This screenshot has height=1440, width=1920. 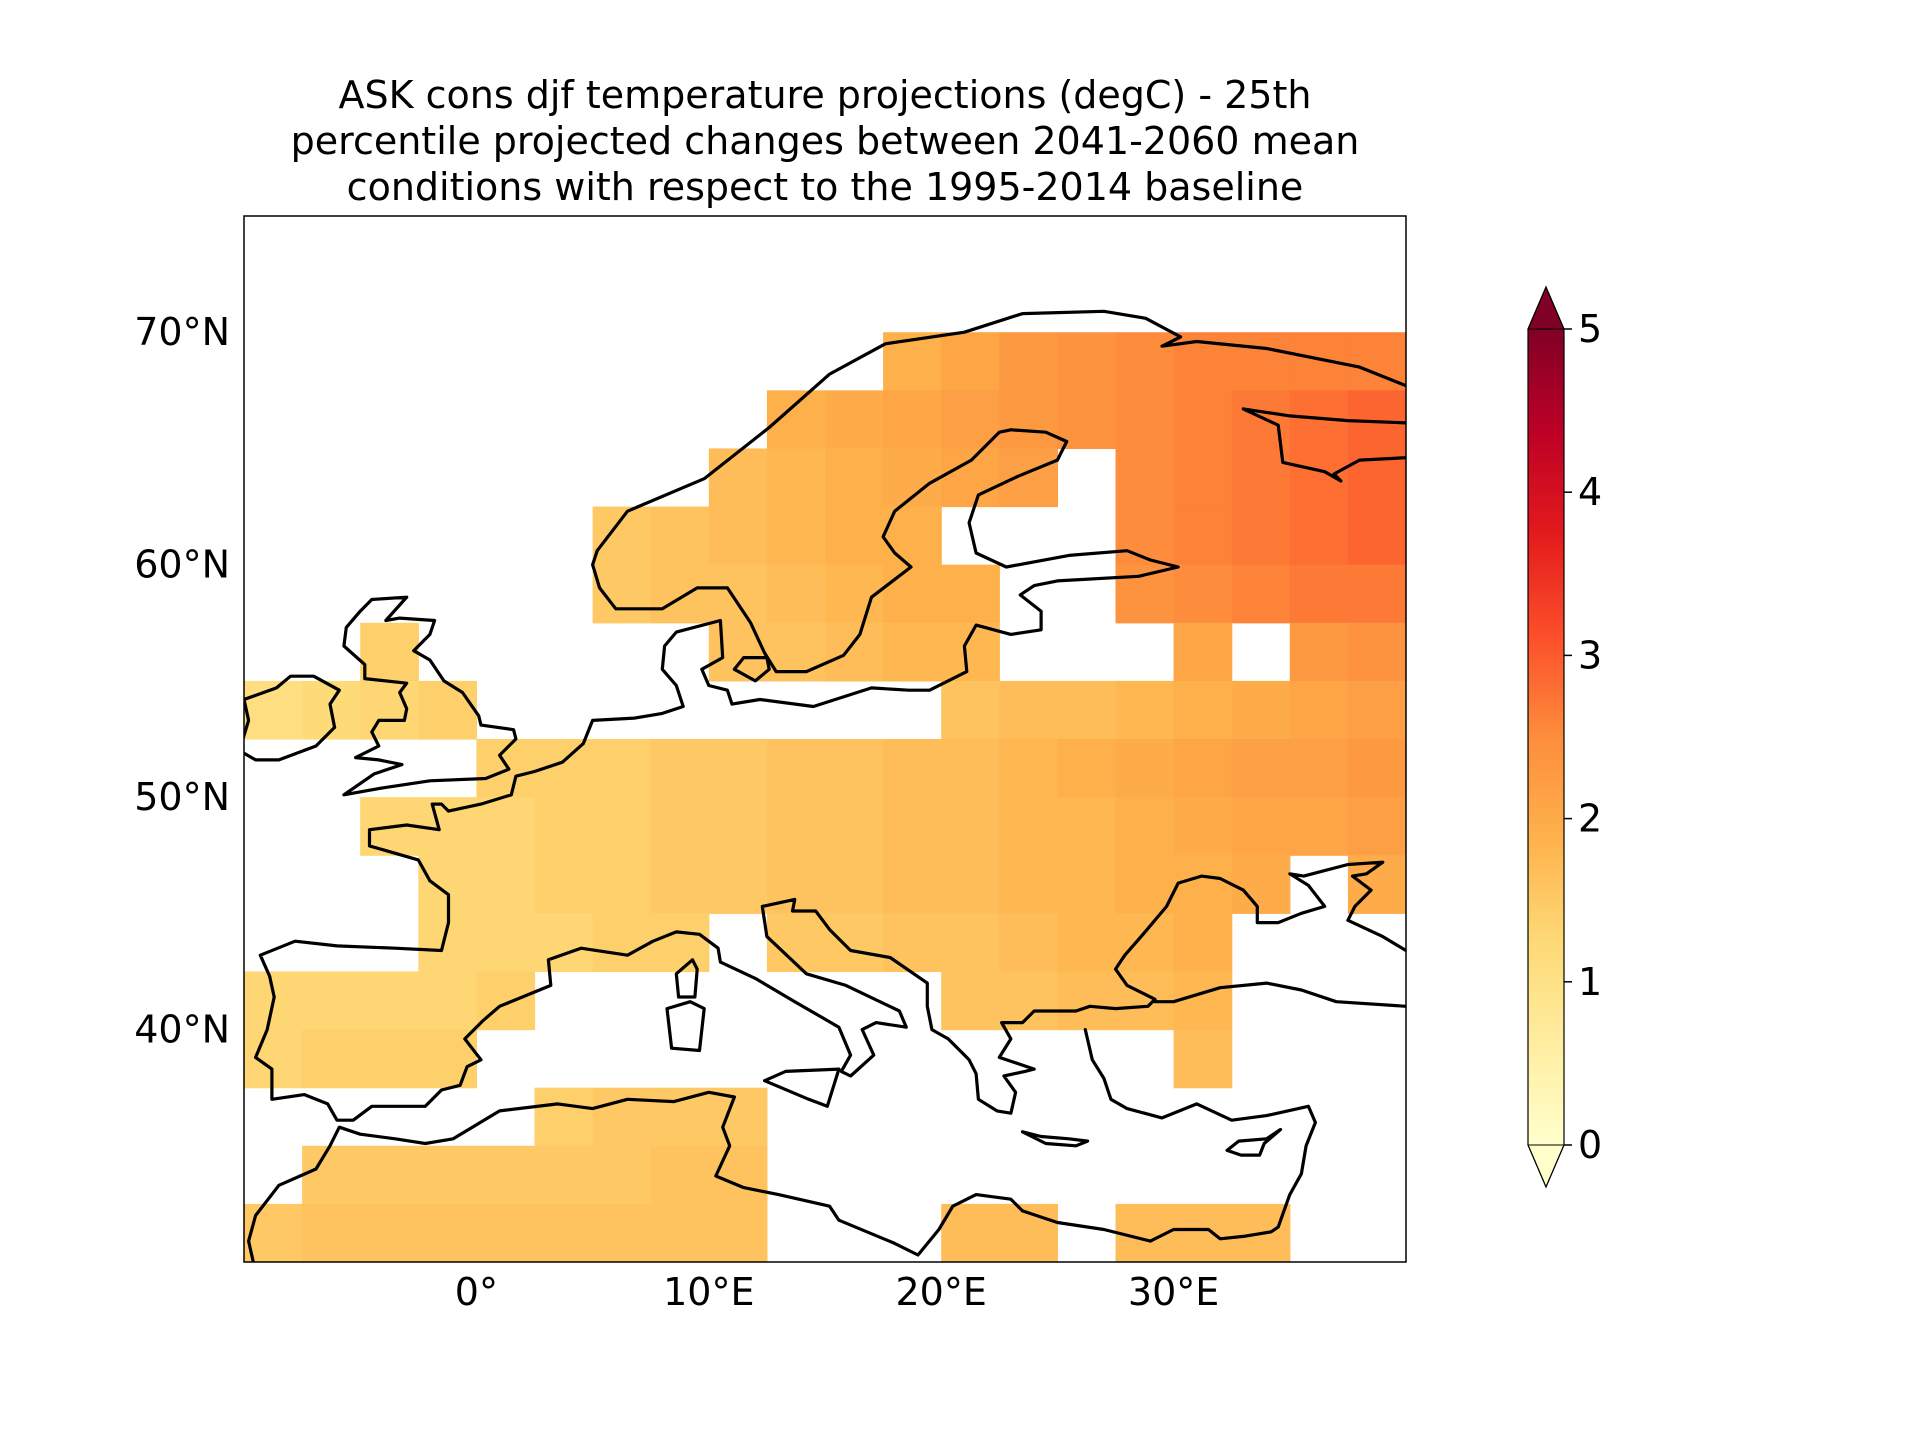 What do you see at coordinates (182, 332) in the screenshot?
I see `y-tick-label: 70°N` at bounding box center [182, 332].